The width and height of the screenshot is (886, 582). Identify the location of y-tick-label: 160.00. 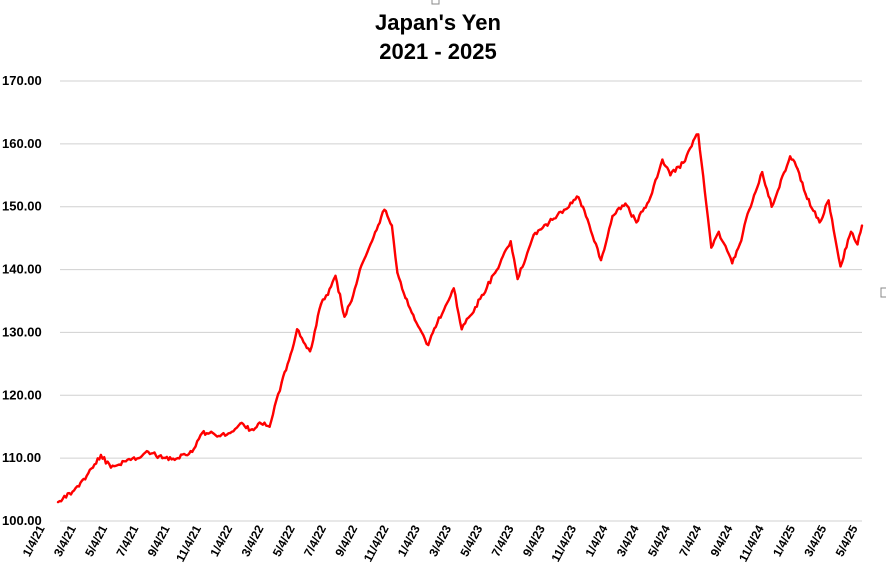
(22, 143).